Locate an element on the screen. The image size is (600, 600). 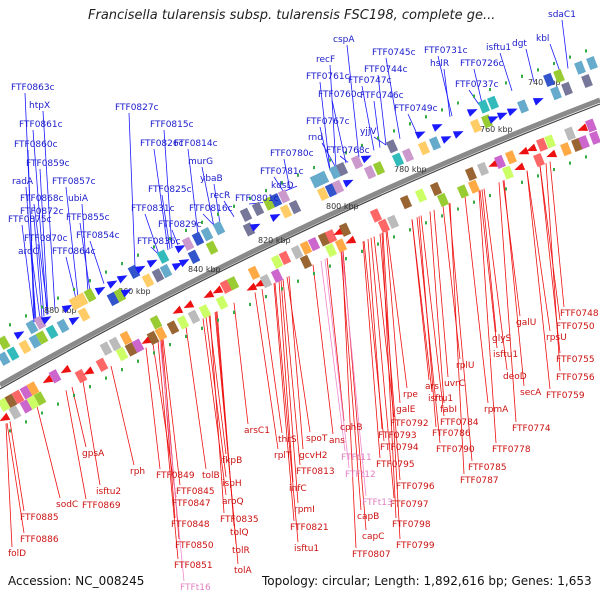
reverse-gene-label: glyS is located at coordinates (502, 339).